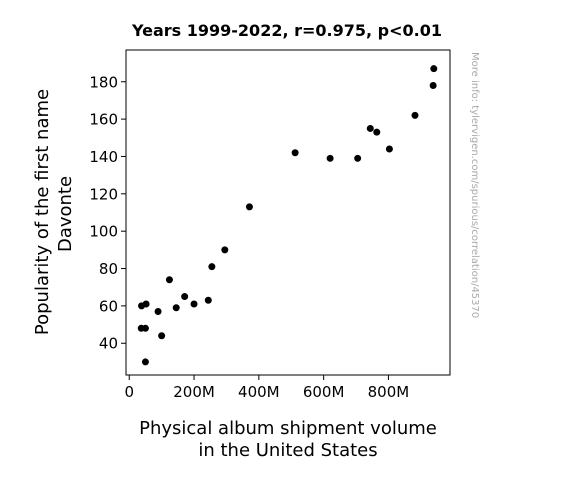 The height and width of the screenshot is (504, 575). Describe the element at coordinates (129, 392) in the screenshot. I see `x-tick-label: 0` at that location.